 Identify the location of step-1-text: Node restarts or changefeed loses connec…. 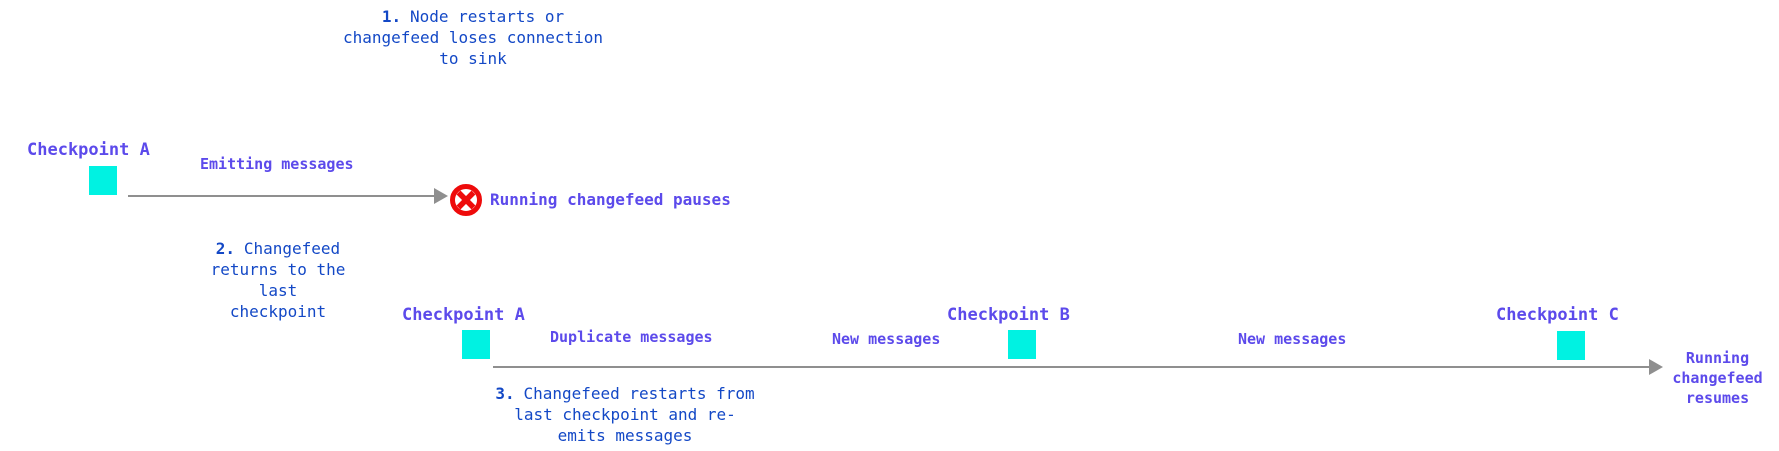
(473, 37).